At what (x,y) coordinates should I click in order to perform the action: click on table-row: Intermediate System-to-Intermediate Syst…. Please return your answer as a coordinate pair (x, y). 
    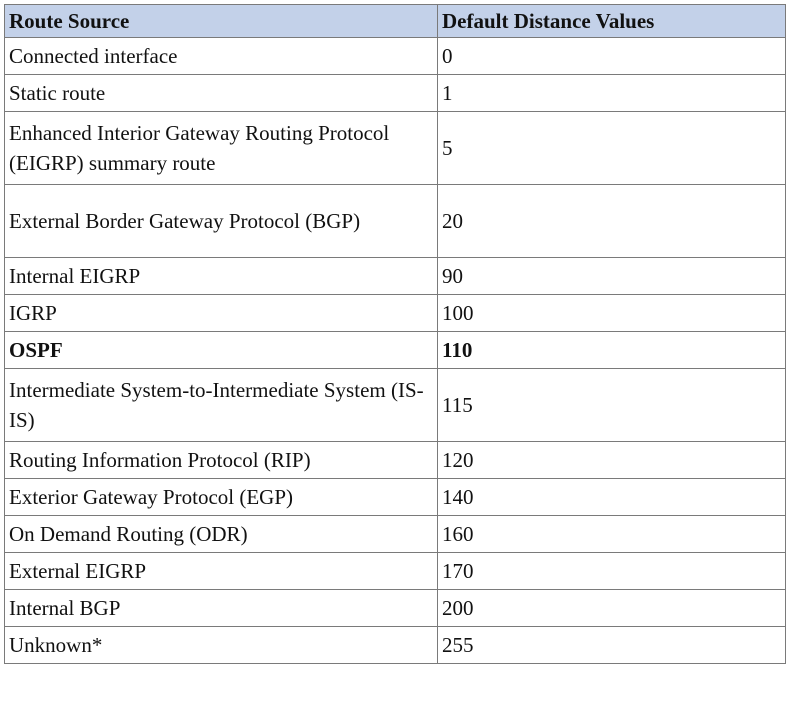
    Looking at the image, I should click on (395, 405).